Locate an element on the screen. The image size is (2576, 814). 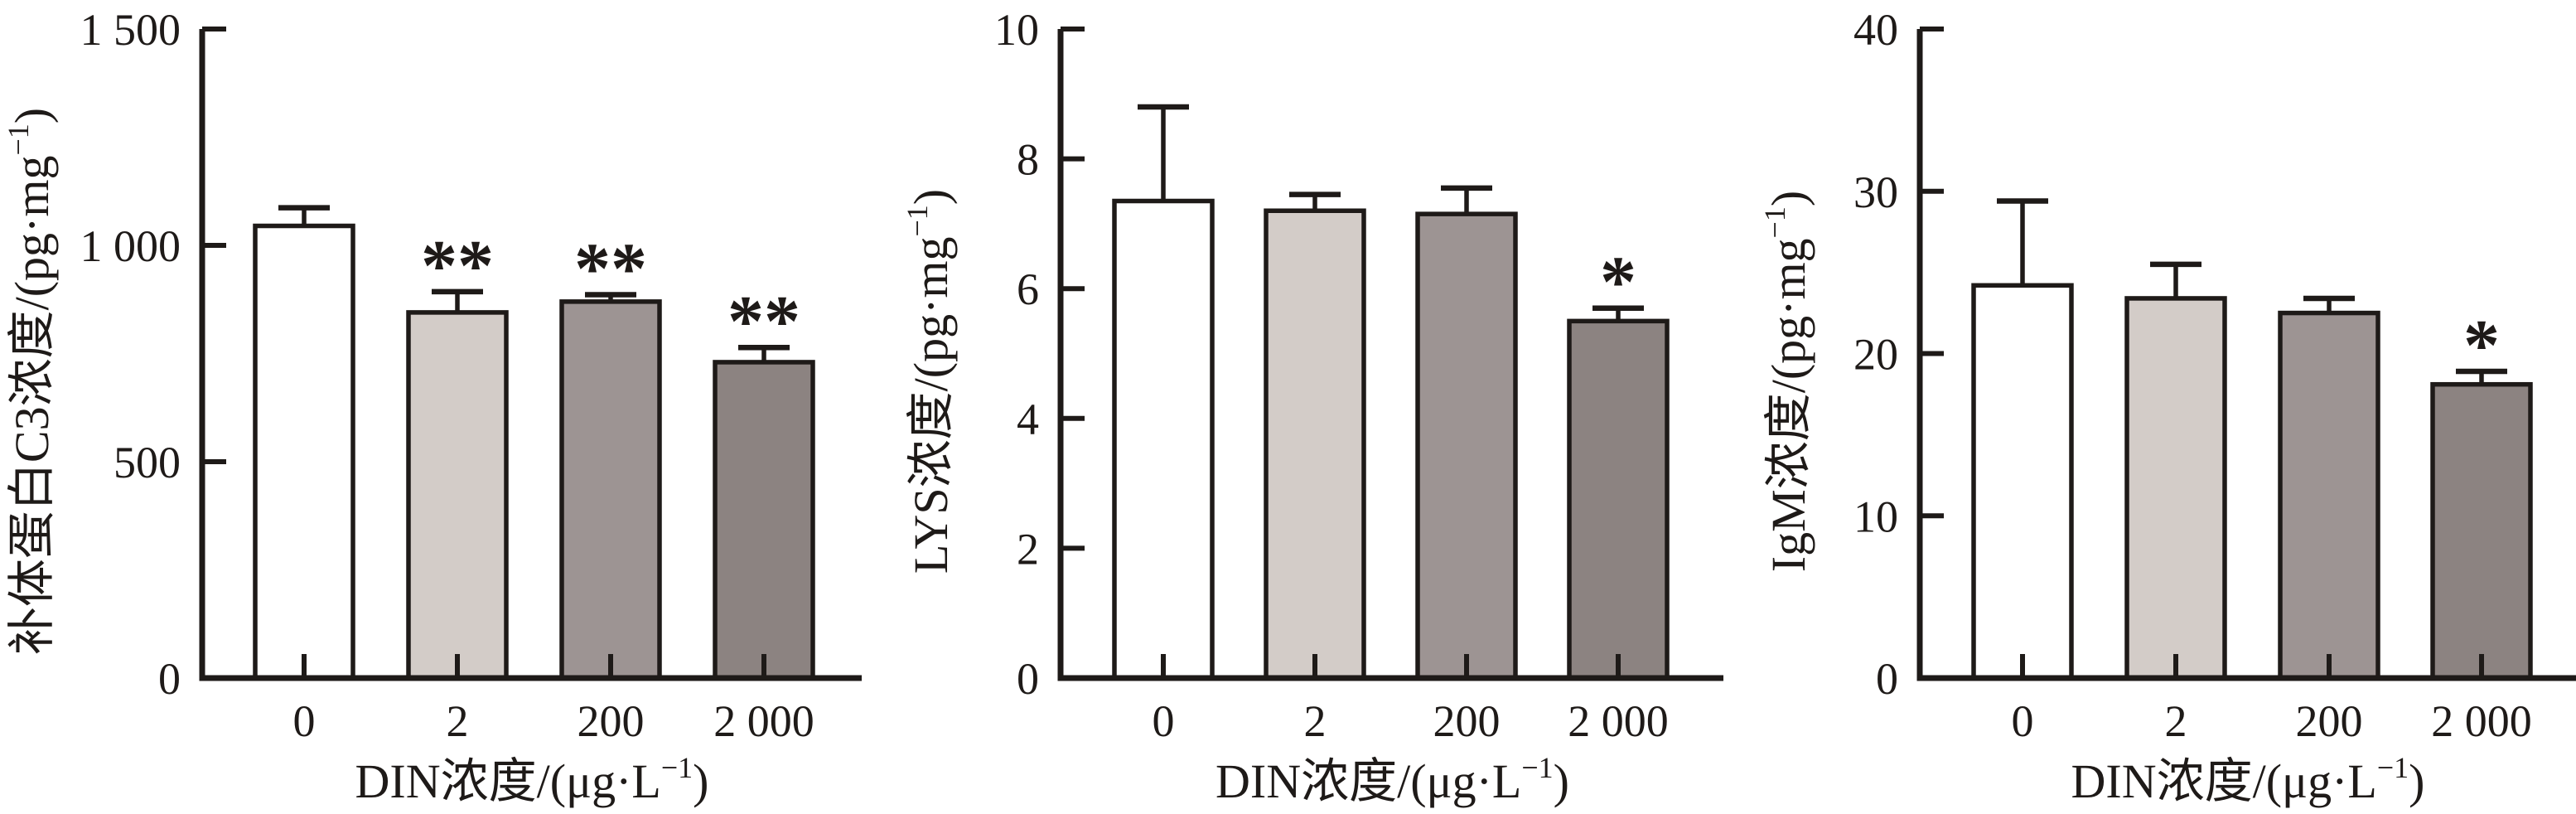
y-axis-label: IgM浓度/(pg·mg−1) is located at coordinates (1786, 381).